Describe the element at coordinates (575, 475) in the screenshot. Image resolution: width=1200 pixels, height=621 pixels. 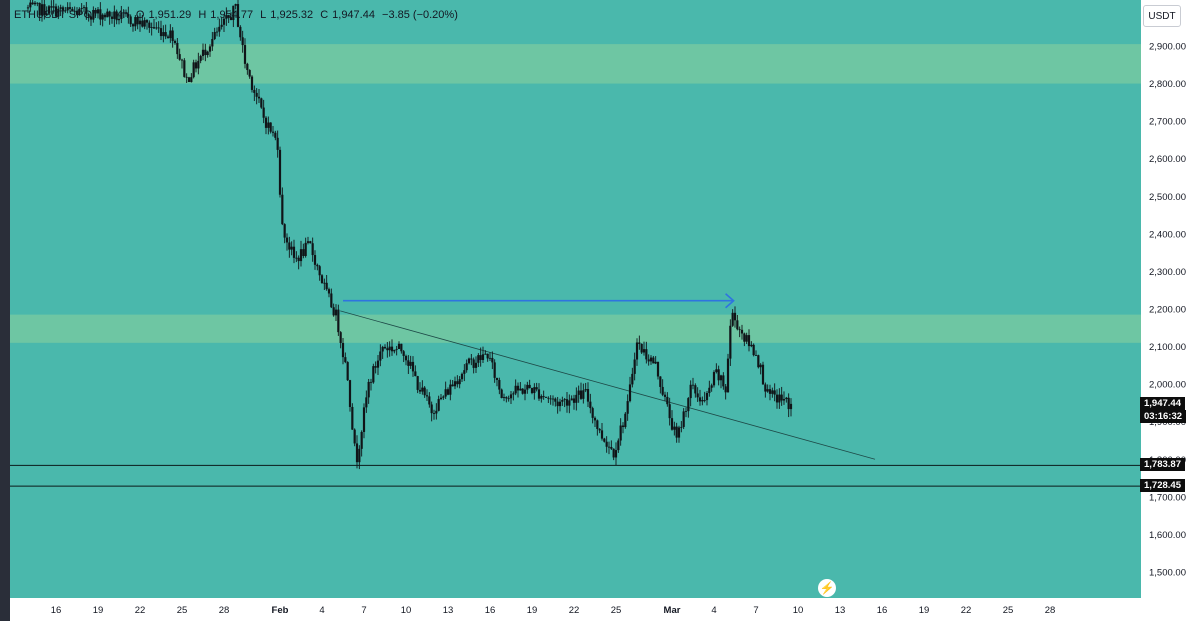
I see `support-lines-layer` at that location.